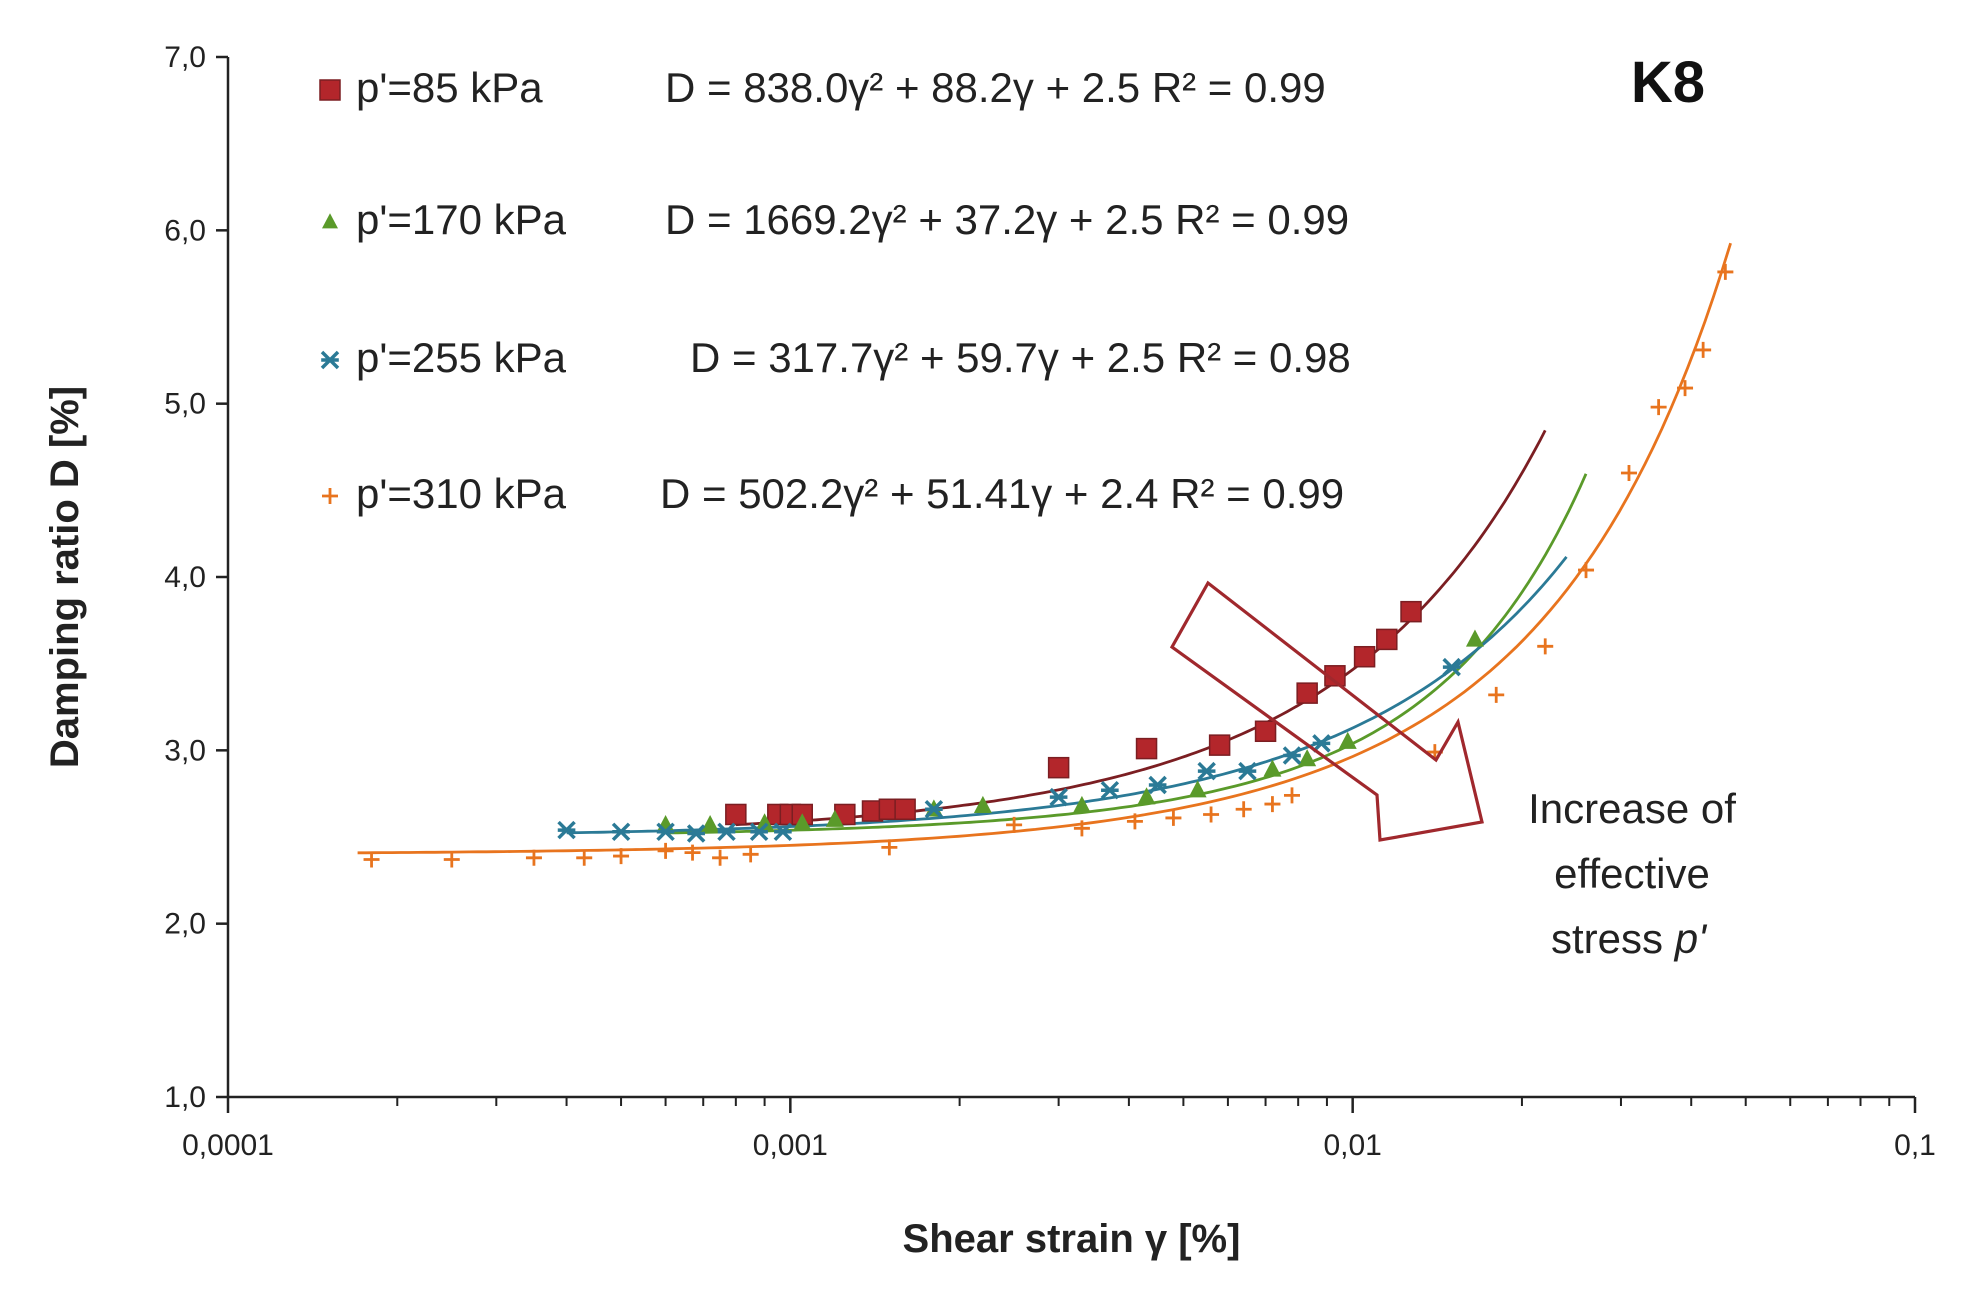 This screenshot has height=1295, width=1967. Describe the element at coordinates (449, 87) in the screenshot. I see `legend-label: p'=85 kPa` at that location.